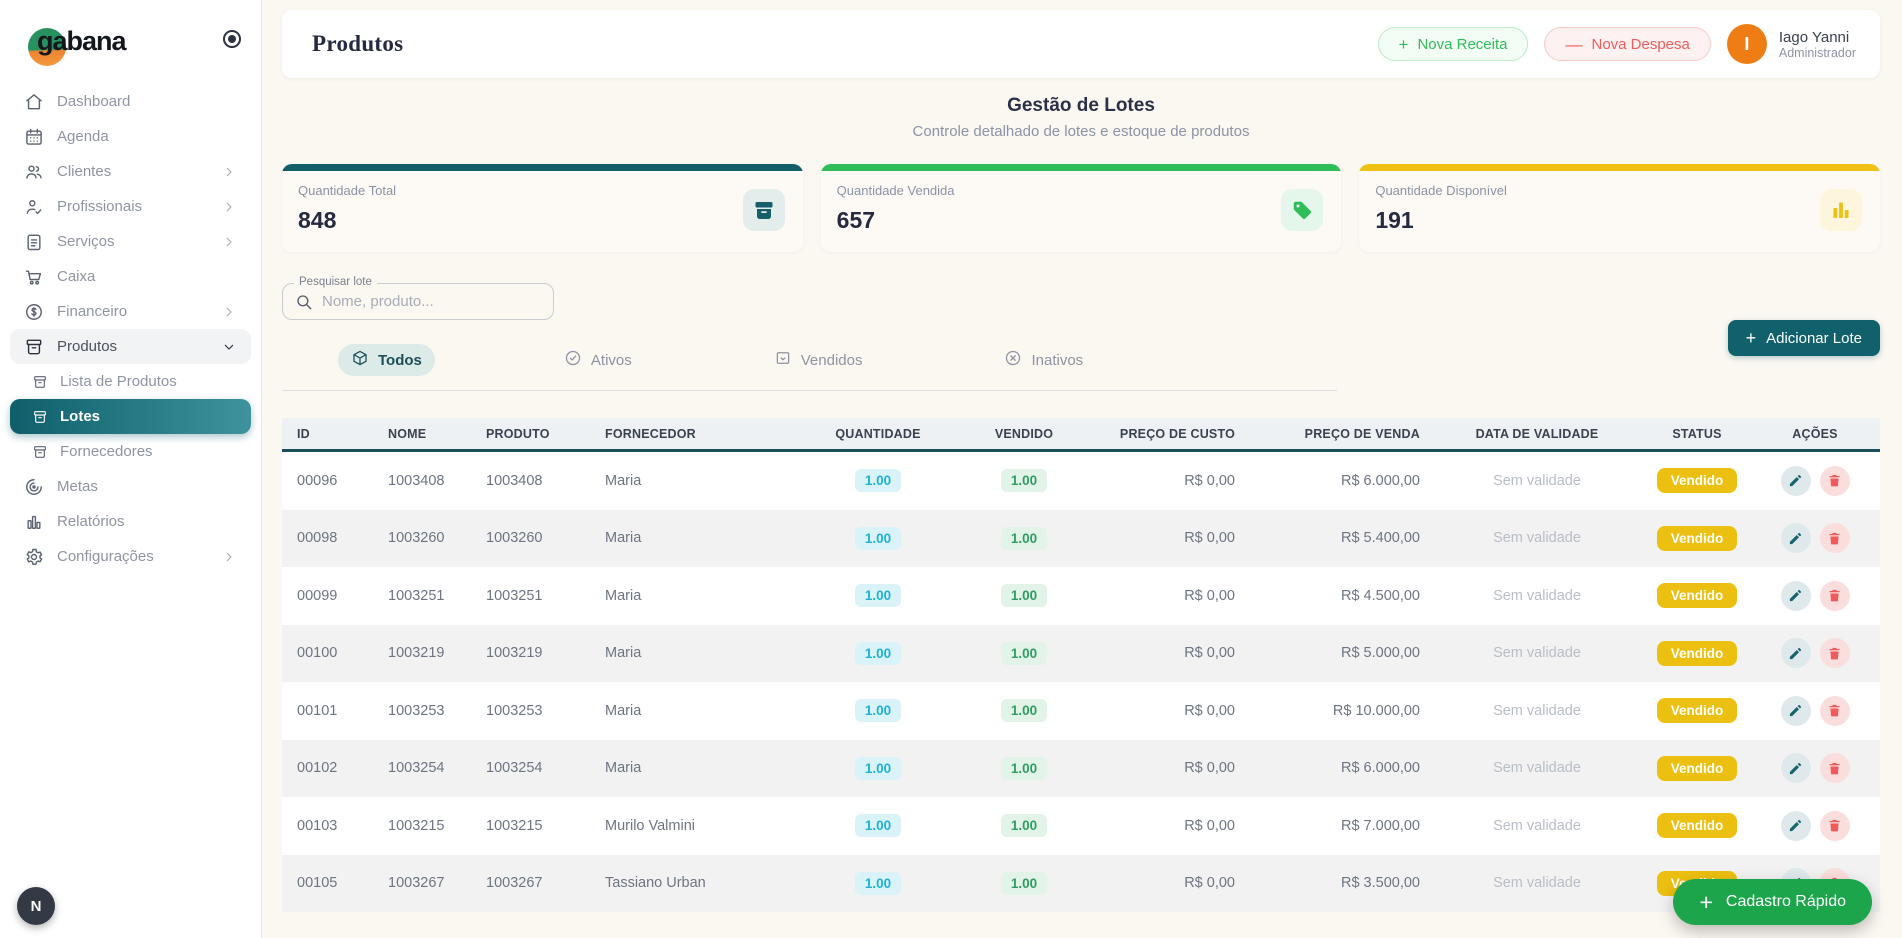 Image resolution: width=1902 pixels, height=938 pixels. Describe the element at coordinates (130, 556) in the screenshot. I see `sidebar-item-configuracoes: Configurações` at that location.